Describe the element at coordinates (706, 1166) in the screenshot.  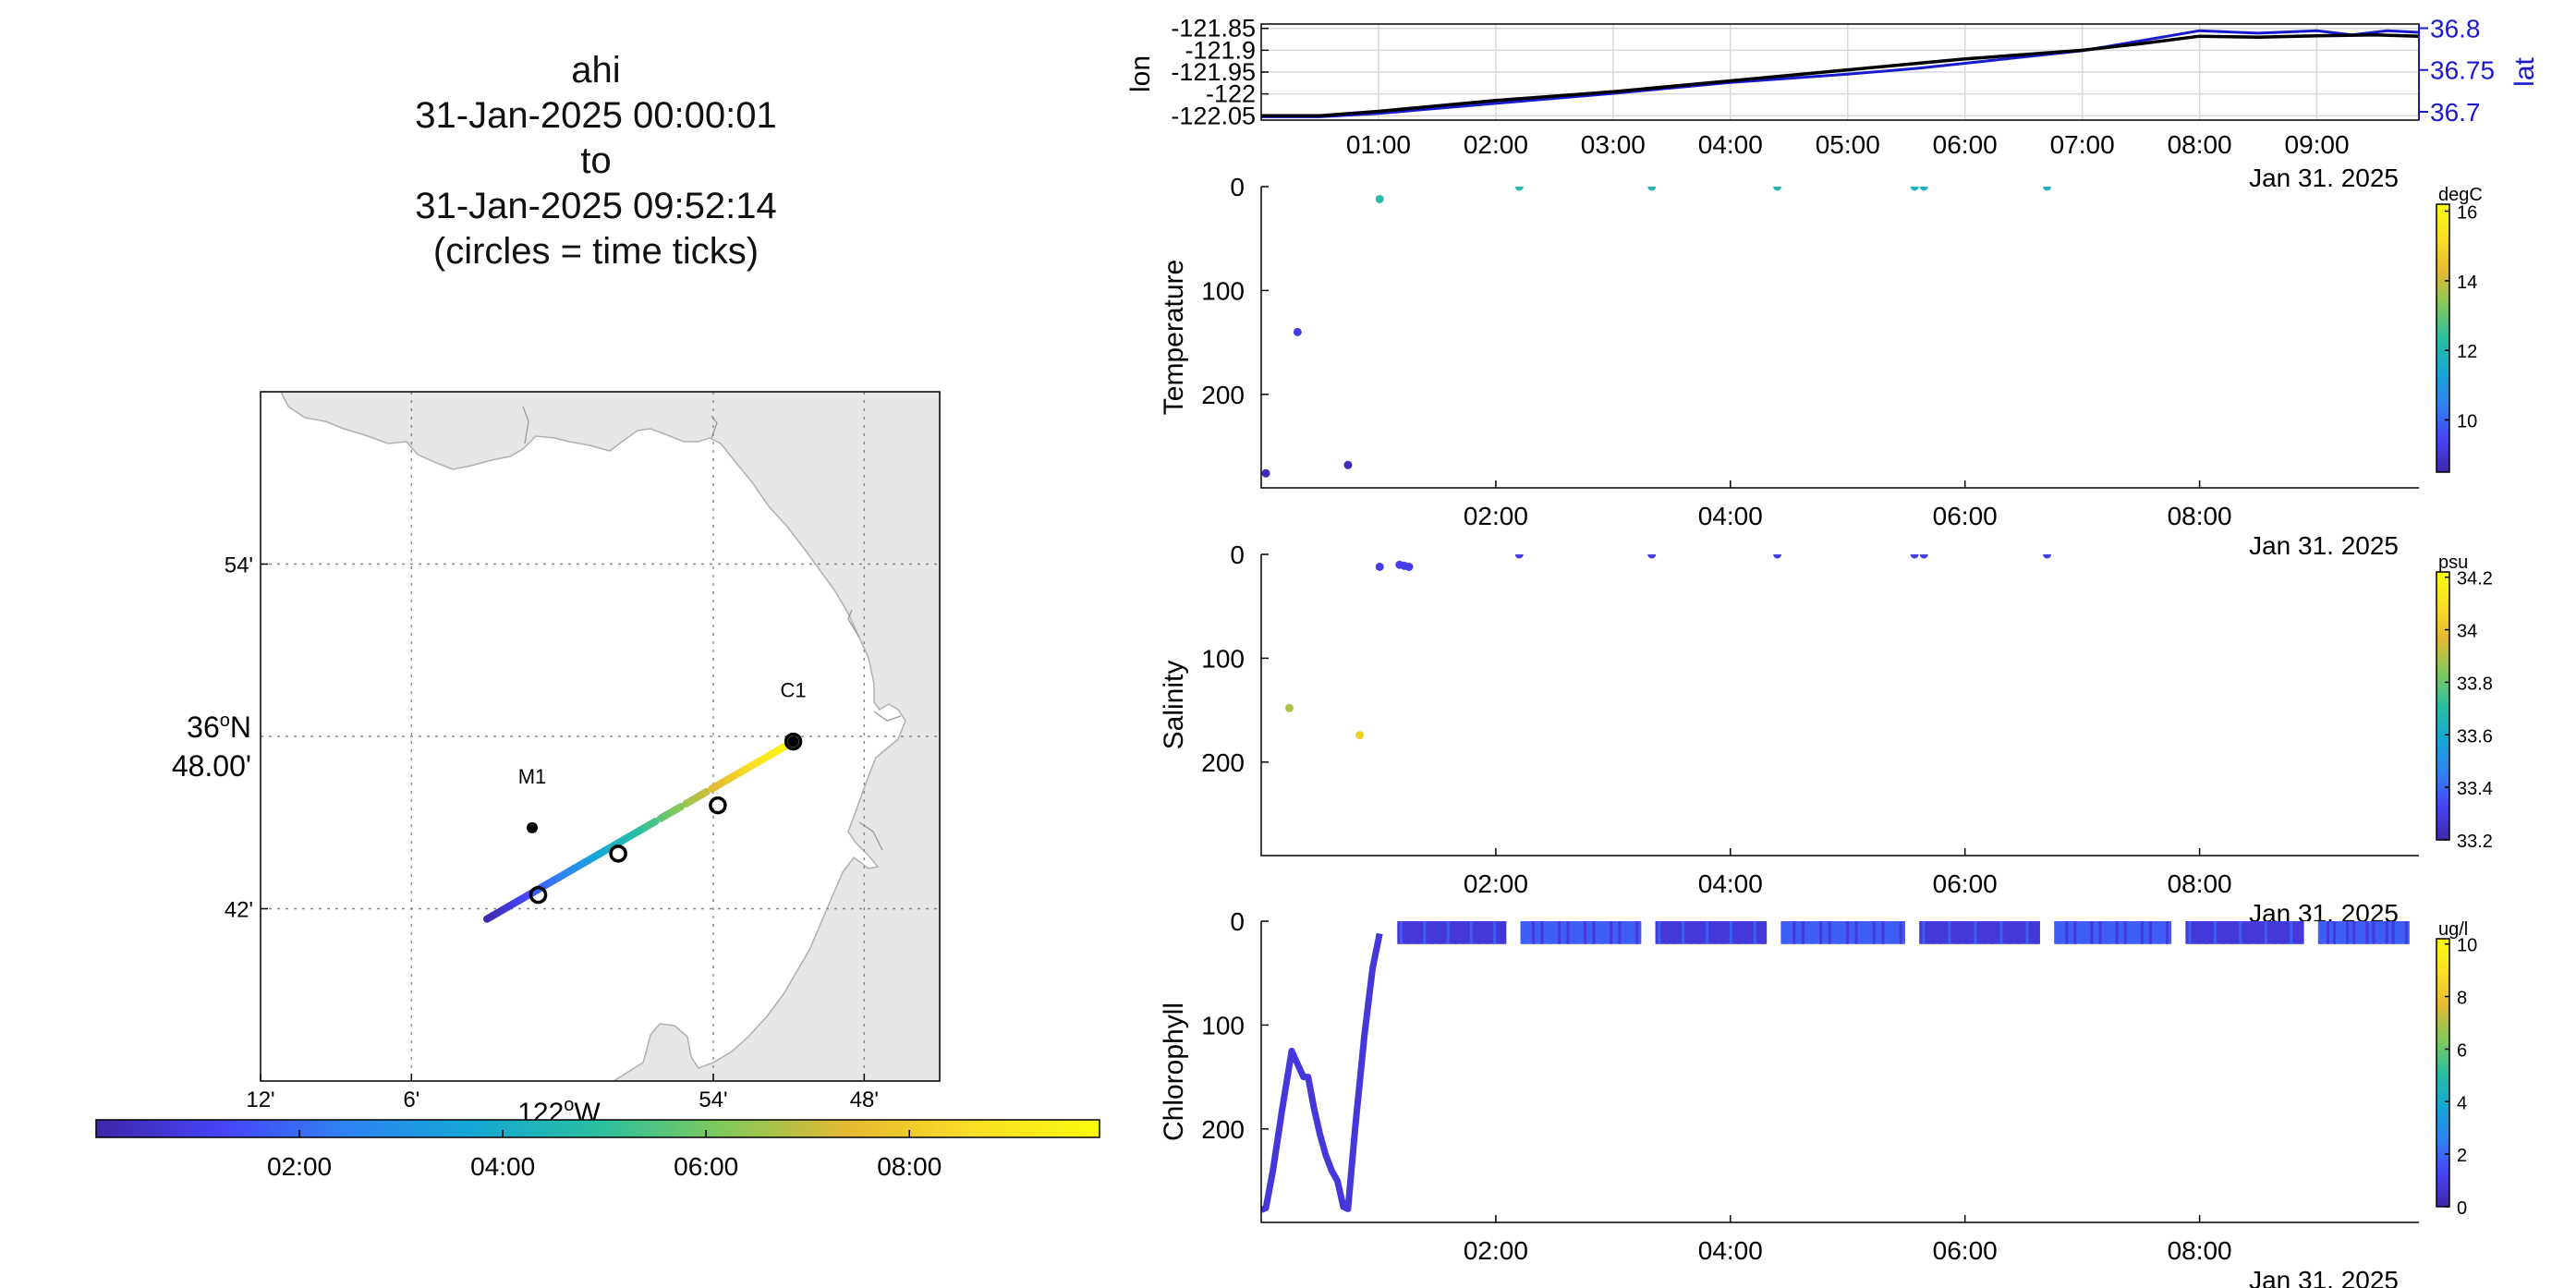
I see `time-colorbar-tick-label: 06:00` at that location.